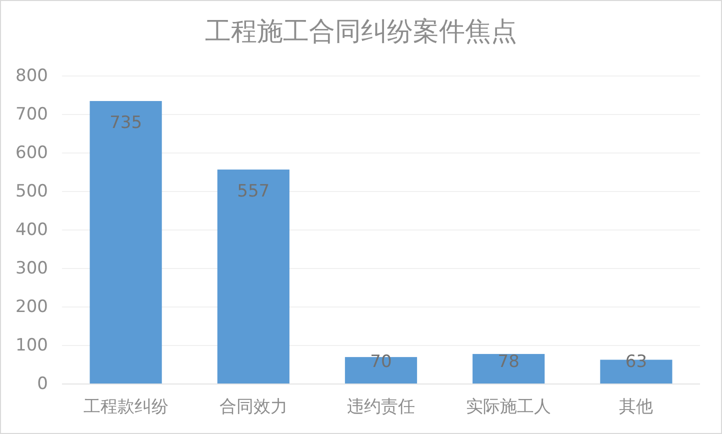  Describe the element at coordinates (32, 230) in the screenshot. I see `y-tick-label: 400` at that location.